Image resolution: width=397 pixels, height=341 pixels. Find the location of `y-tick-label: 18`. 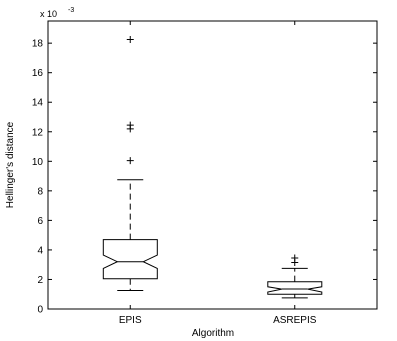

y-tick-label: 18 is located at coordinates (38, 44).